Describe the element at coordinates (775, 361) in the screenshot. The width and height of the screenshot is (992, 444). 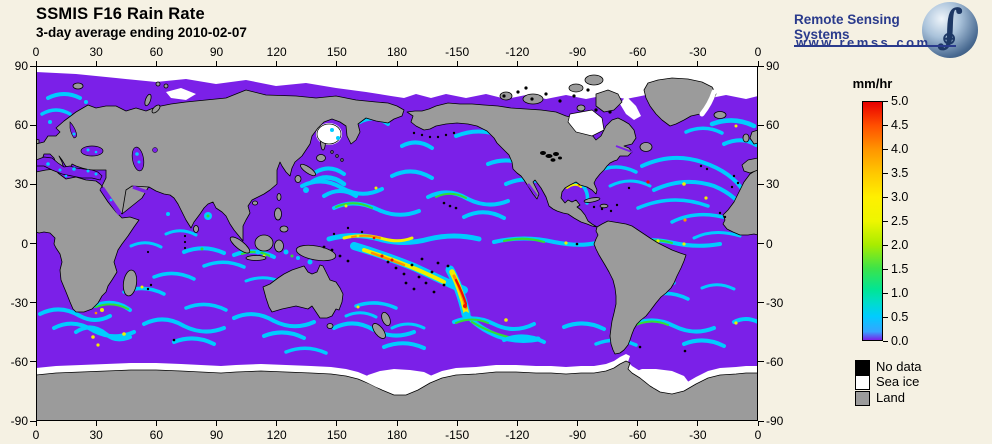
I see `lat-tick-label: -60` at that location.